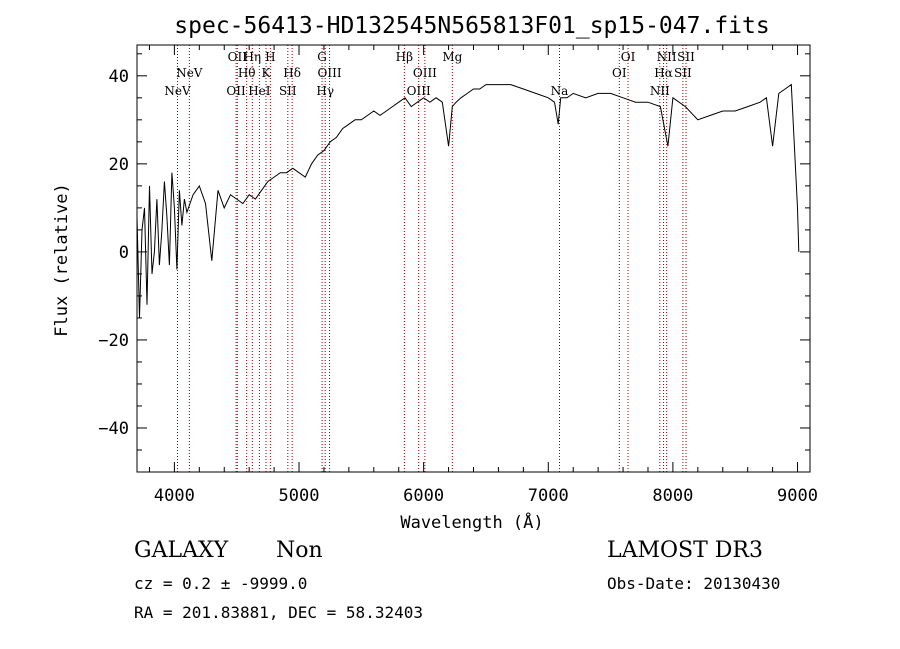  What do you see at coordinates (694, 583) in the screenshot?
I see `observation-date: Obs-Date: 20130430` at bounding box center [694, 583].